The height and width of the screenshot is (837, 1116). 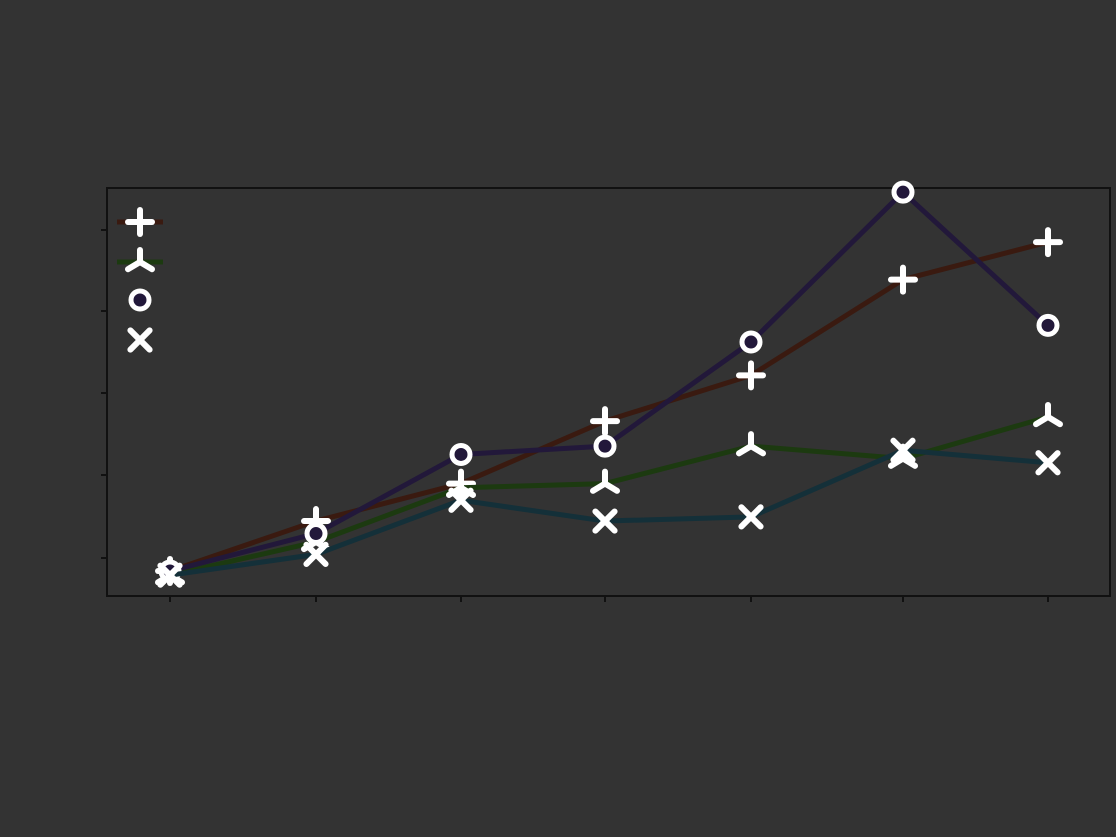 I want to click on legend, so click(x=140, y=280).